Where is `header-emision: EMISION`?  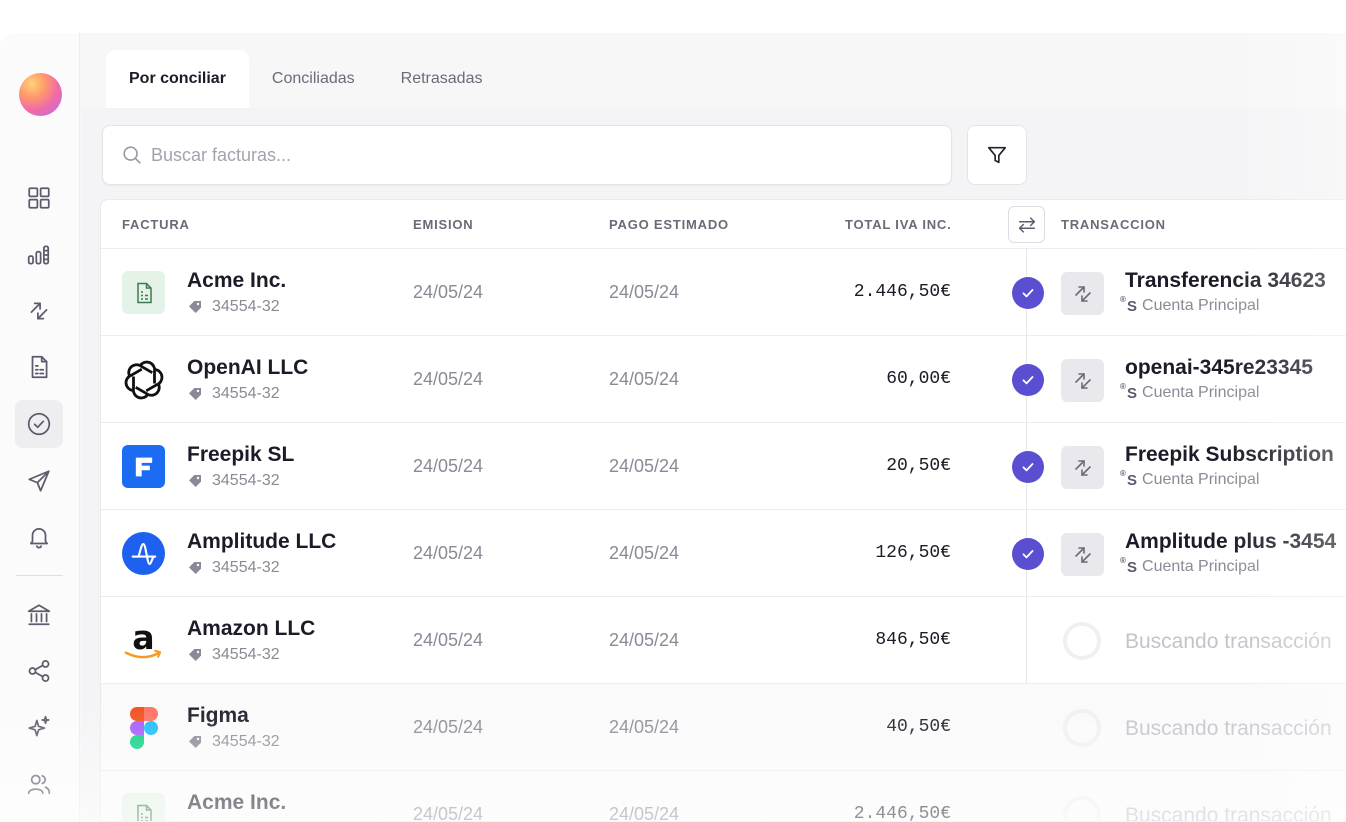 header-emision: EMISION is located at coordinates (443, 224).